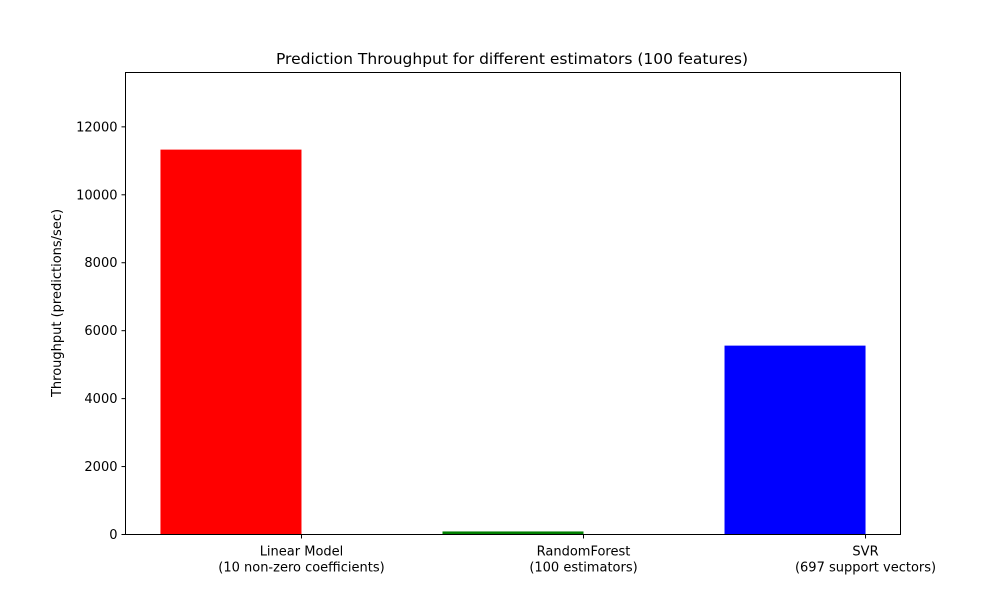  Describe the element at coordinates (113, 535) in the screenshot. I see `y-tick-label: 0` at that location.